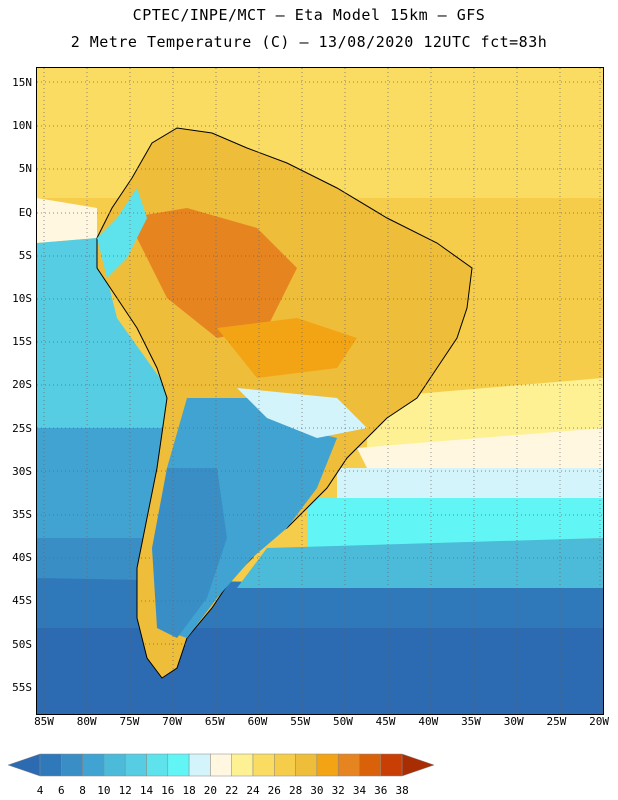 The width and height of the screenshot is (618, 800). I want to click on latitude-label: 10S, so click(22, 298).